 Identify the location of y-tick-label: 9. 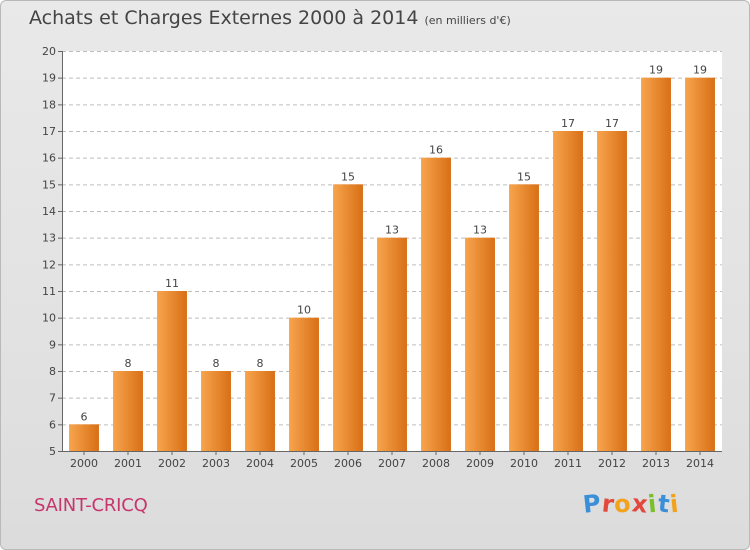
(52, 344).